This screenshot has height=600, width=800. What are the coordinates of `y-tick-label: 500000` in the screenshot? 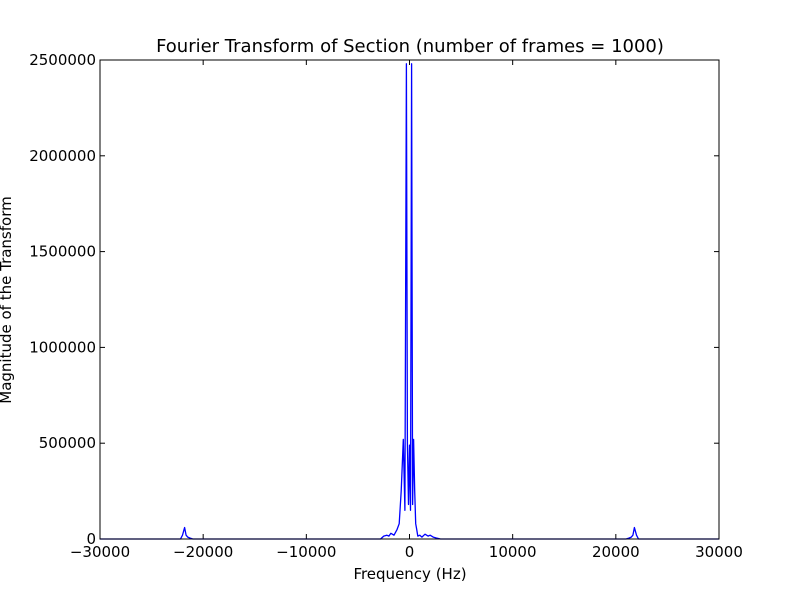 It's located at (67, 443).